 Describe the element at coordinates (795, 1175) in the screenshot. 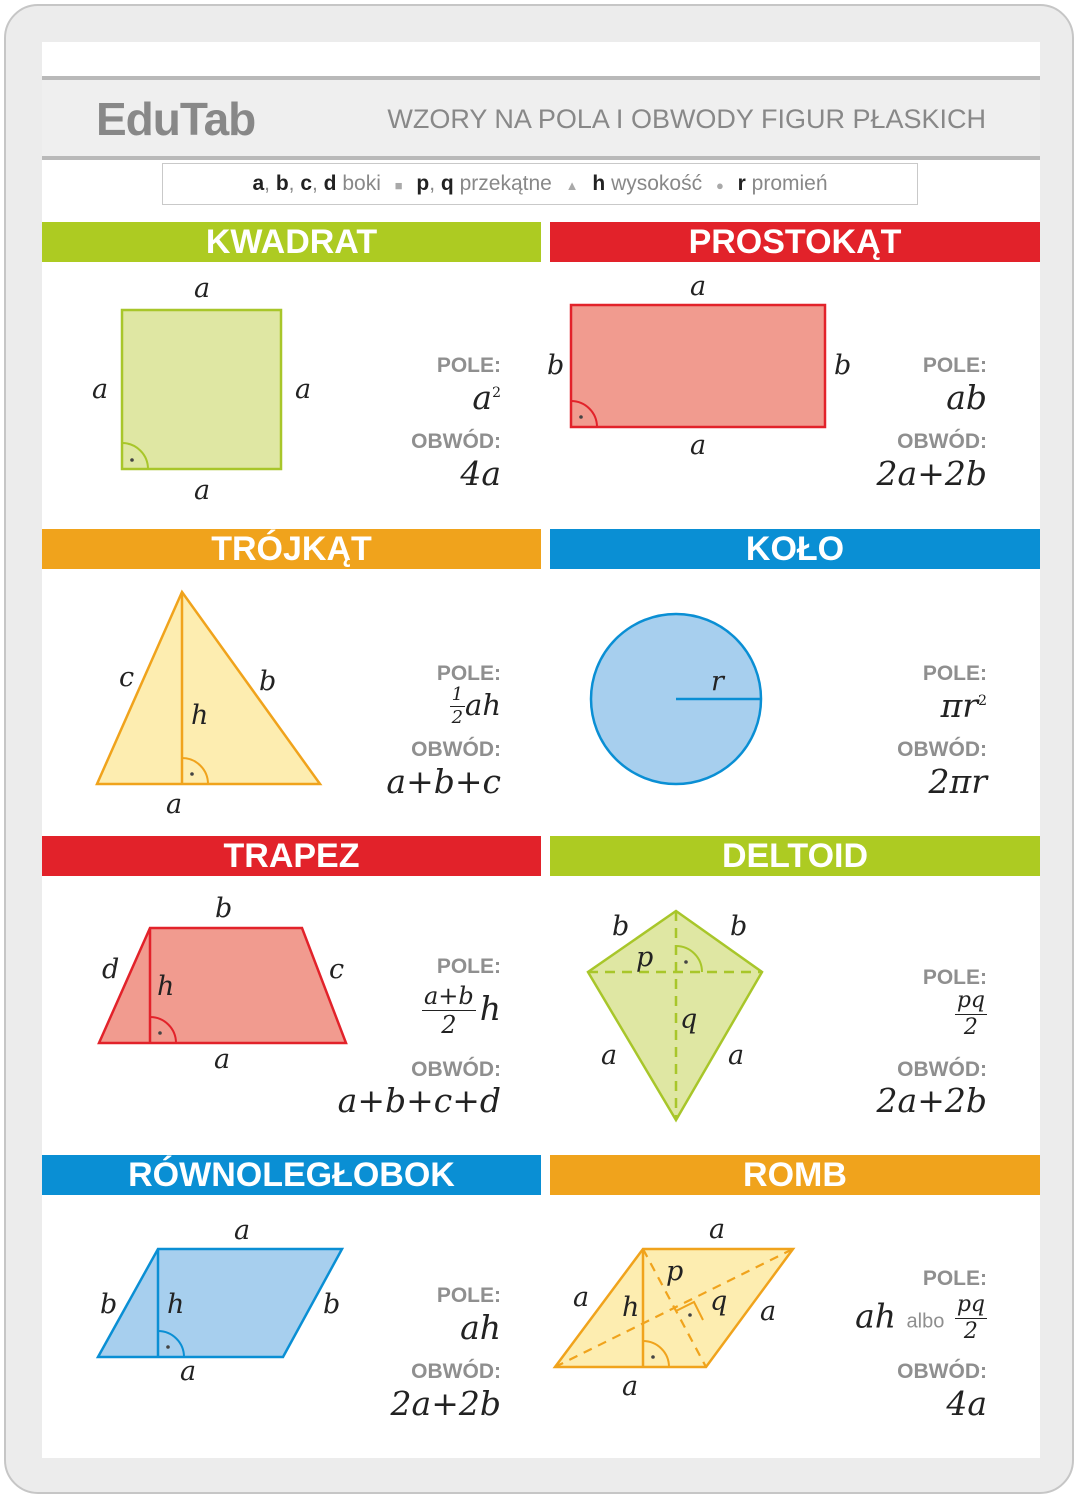

I see `section-title-romb: ROMB` at that location.